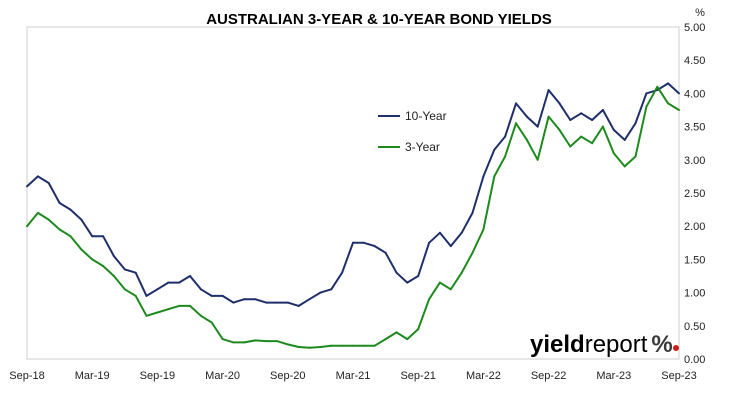 This screenshot has width=731, height=400. What do you see at coordinates (694, 360) in the screenshot?
I see `y-tick-label: 0.00` at bounding box center [694, 360].